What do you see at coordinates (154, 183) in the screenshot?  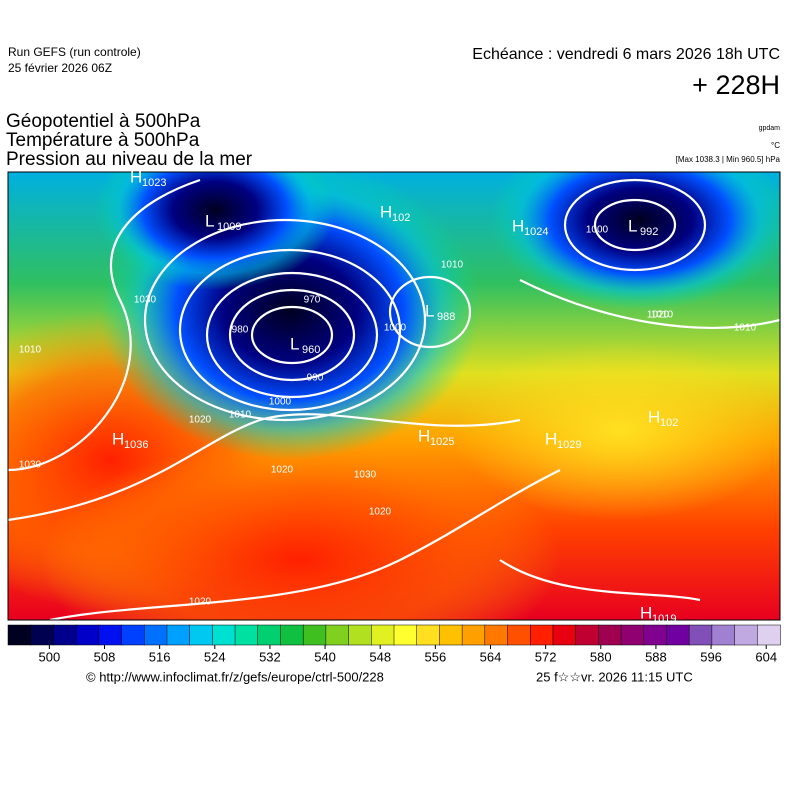 I see `center-value: 1023` at bounding box center [154, 183].